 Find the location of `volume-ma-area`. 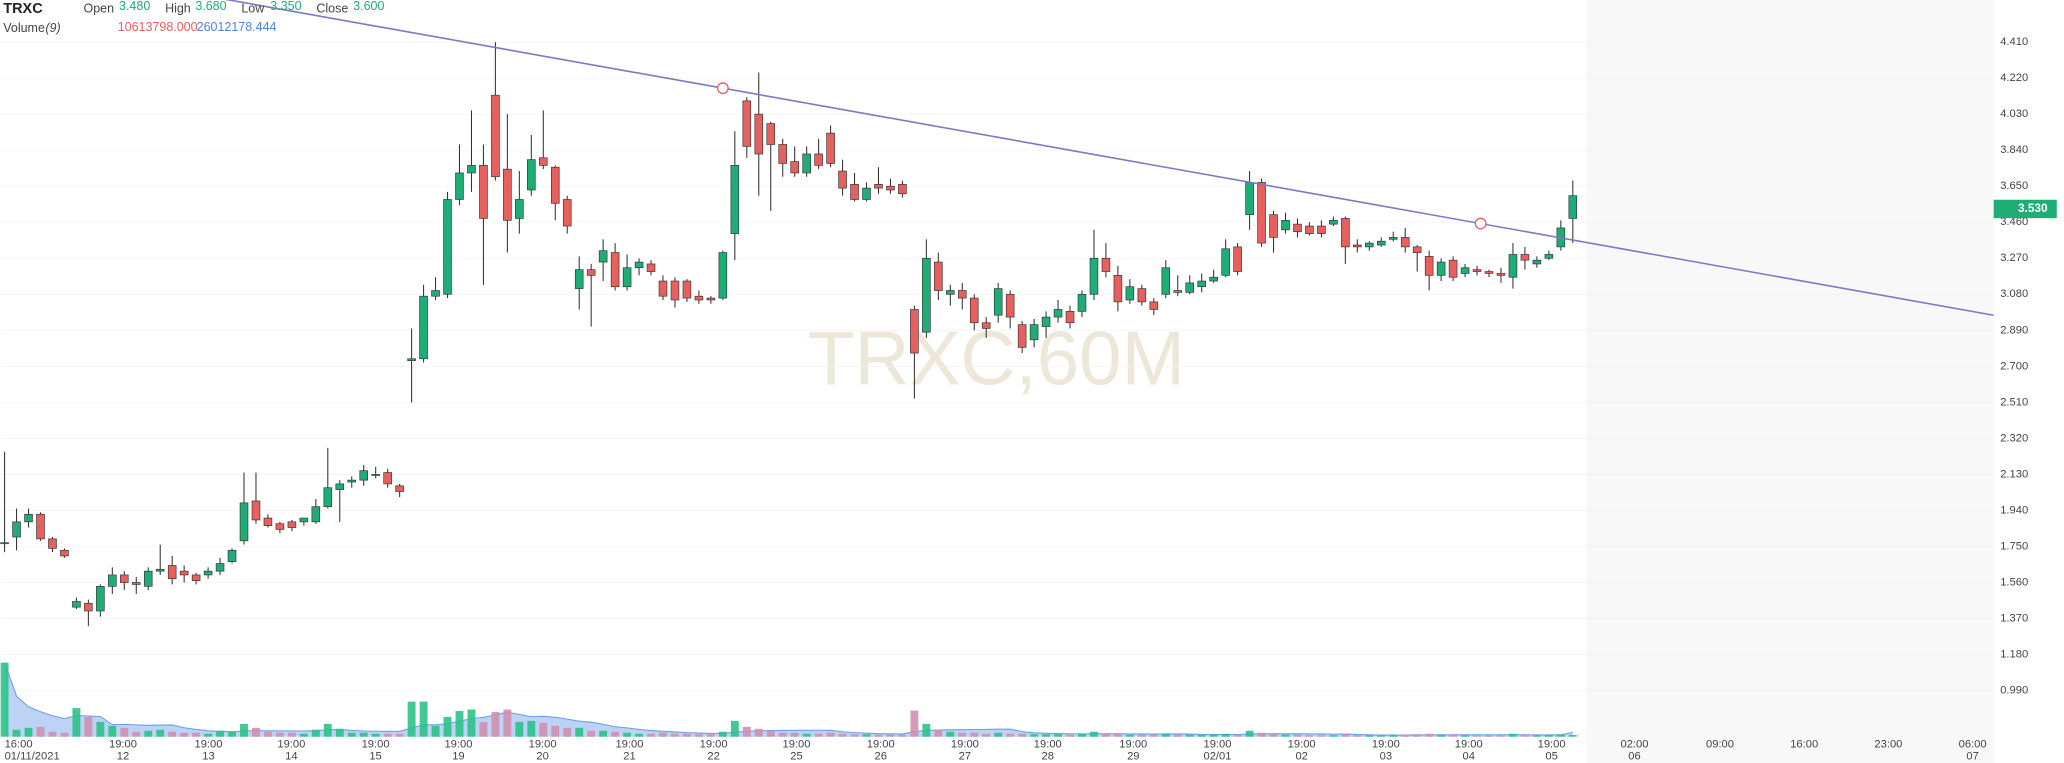

volume-ma-area is located at coordinates (788, 699).